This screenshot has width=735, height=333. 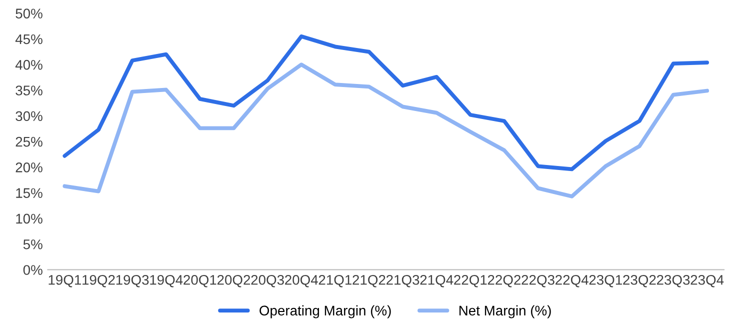 I want to click on y-tick-label: 15%, so click(x=29, y=193).